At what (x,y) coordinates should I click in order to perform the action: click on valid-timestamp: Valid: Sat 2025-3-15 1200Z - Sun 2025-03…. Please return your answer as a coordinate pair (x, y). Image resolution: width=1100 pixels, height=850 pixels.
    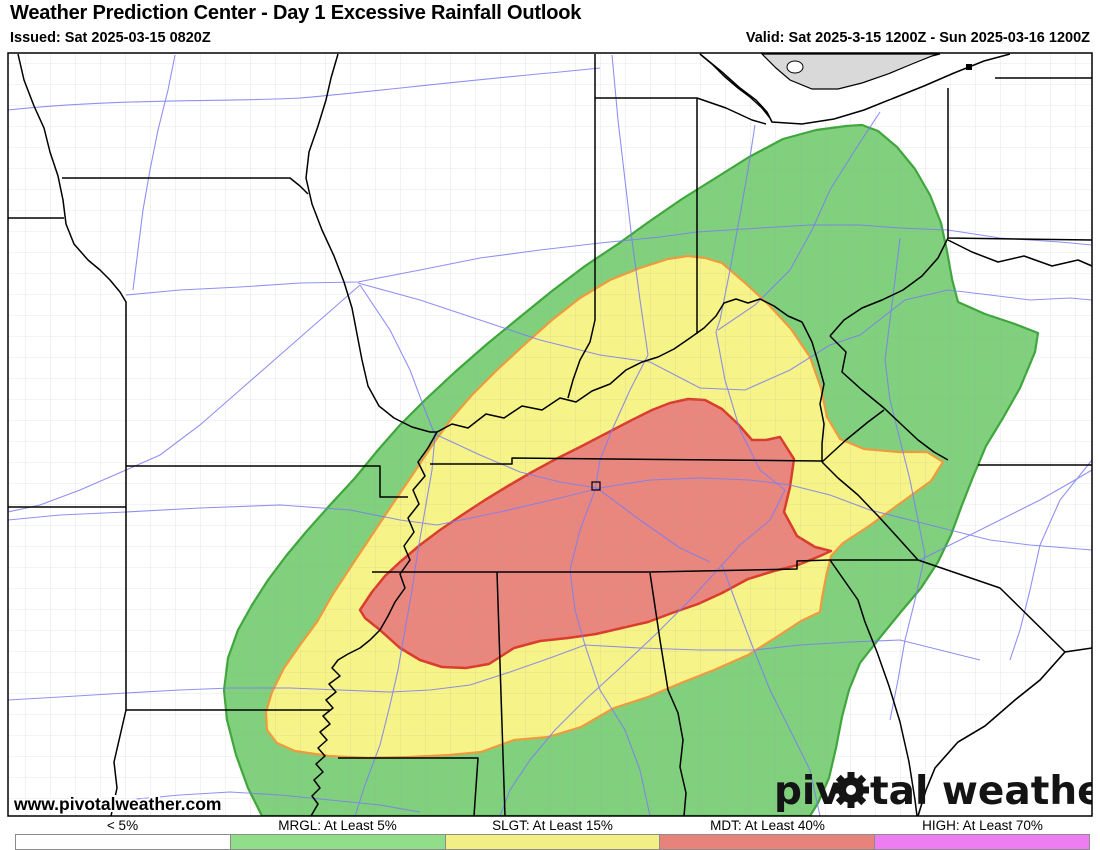
    Looking at the image, I should click on (917, 38).